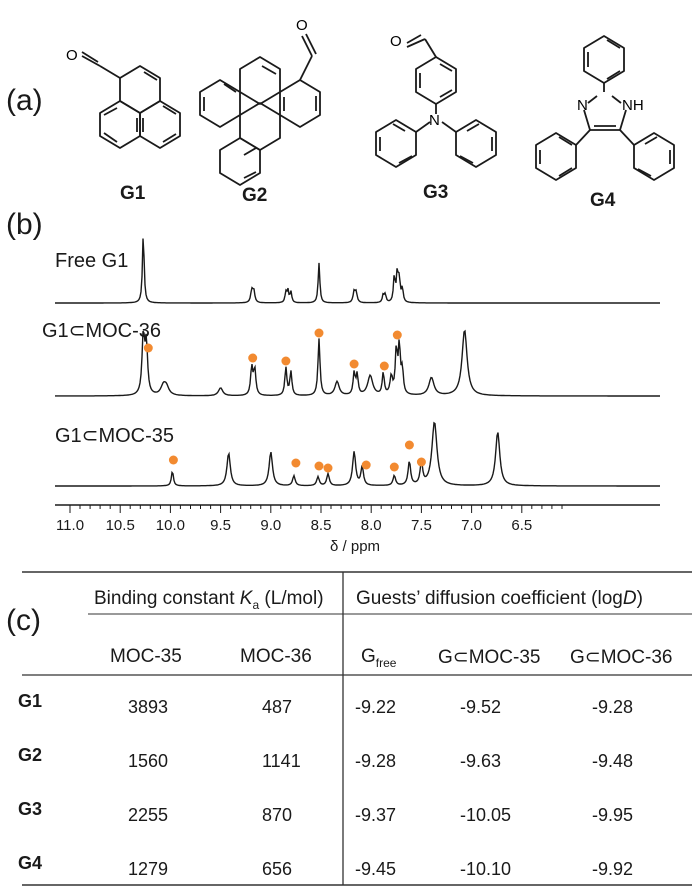 The image size is (700, 893). I want to click on ppm-tick-label: 6.5, so click(521, 525).